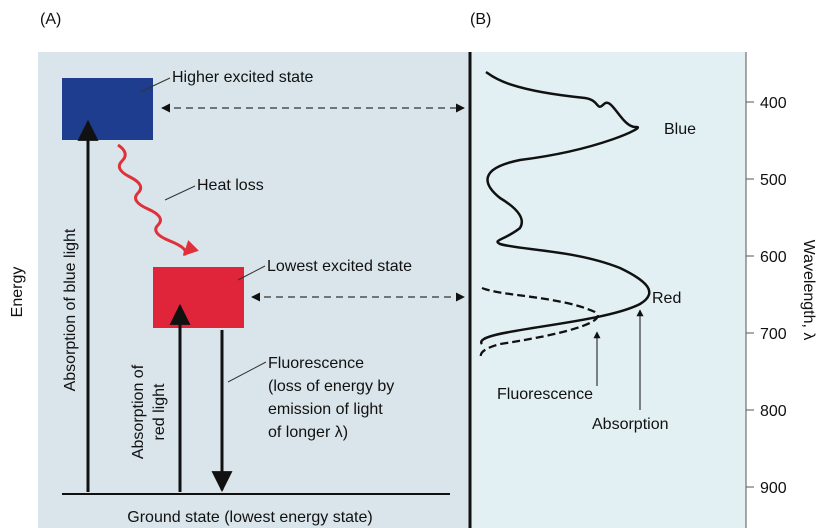 This screenshot has height=528, width=823. What do you see at coordinates (773, 257) in the screenshot?
I see `tick-label: 600` at bounding box center [773, 257].